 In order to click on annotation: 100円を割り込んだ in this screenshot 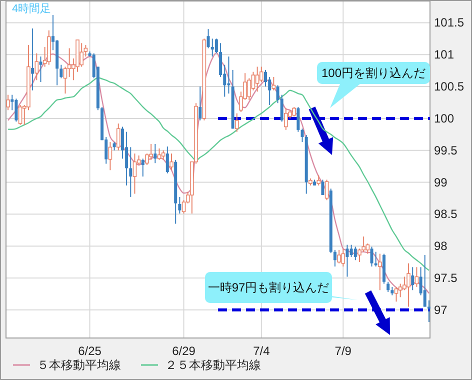, I will do `click(373, 73)`.